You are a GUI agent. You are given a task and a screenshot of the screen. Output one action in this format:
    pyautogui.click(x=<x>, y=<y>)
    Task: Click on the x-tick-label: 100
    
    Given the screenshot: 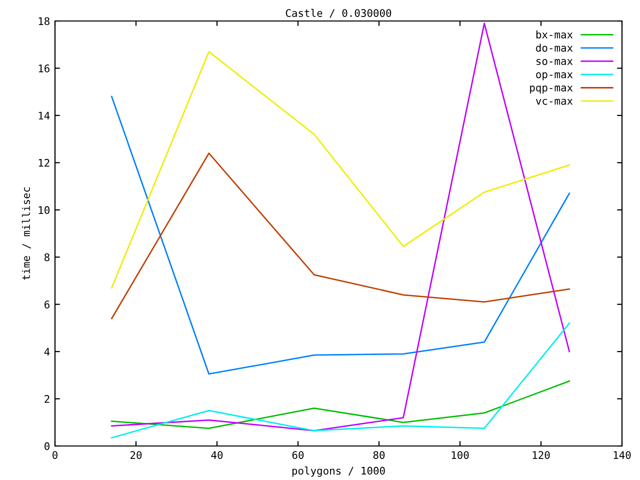 What is the action you would take?
    pyautogui.click(x=460, y=455)
    